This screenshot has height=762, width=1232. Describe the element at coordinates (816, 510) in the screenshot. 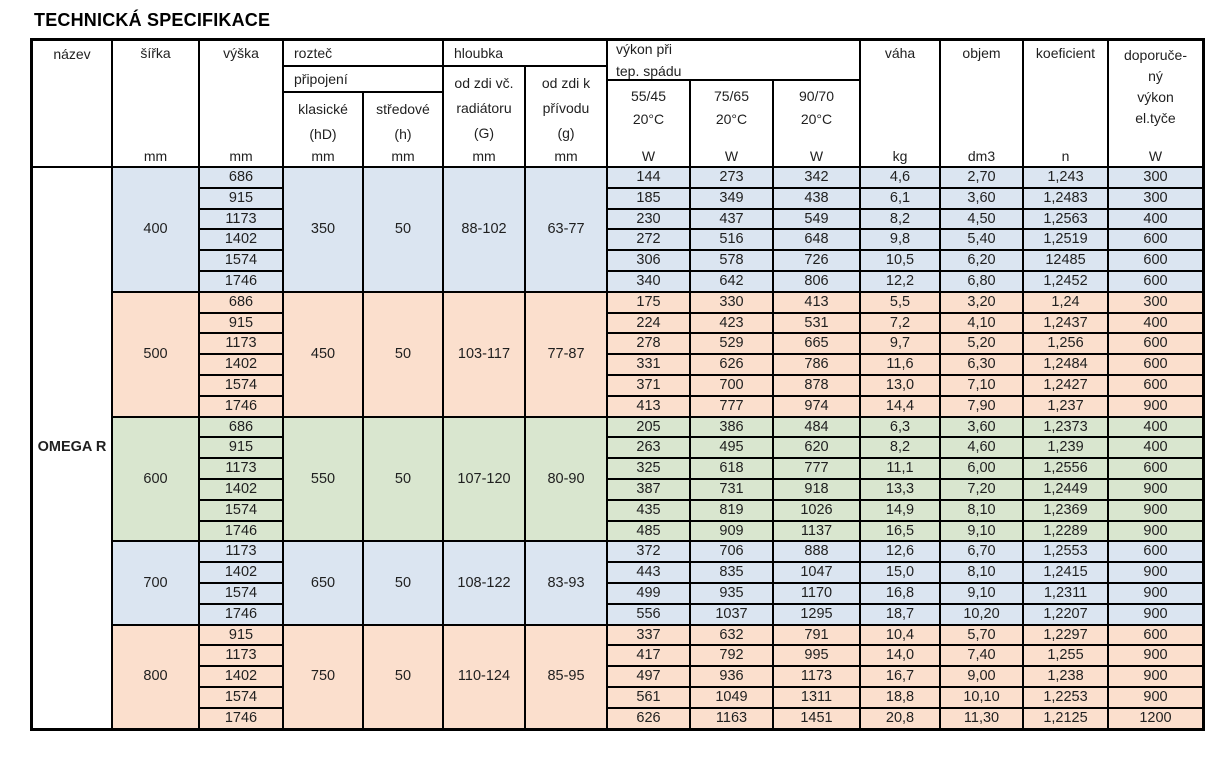

I see `vykon-9070-value-cell: 1026` at that location.